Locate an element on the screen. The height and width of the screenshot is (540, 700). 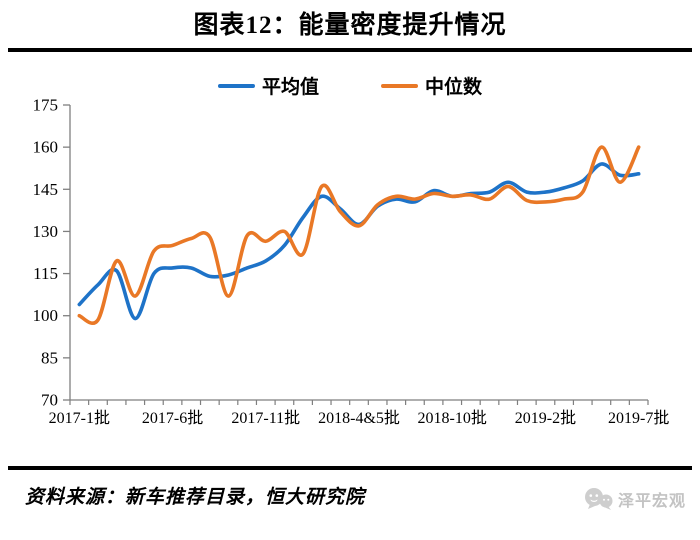
x-tick-label: 2018-4&5批 is located at coordinates (359, 418).